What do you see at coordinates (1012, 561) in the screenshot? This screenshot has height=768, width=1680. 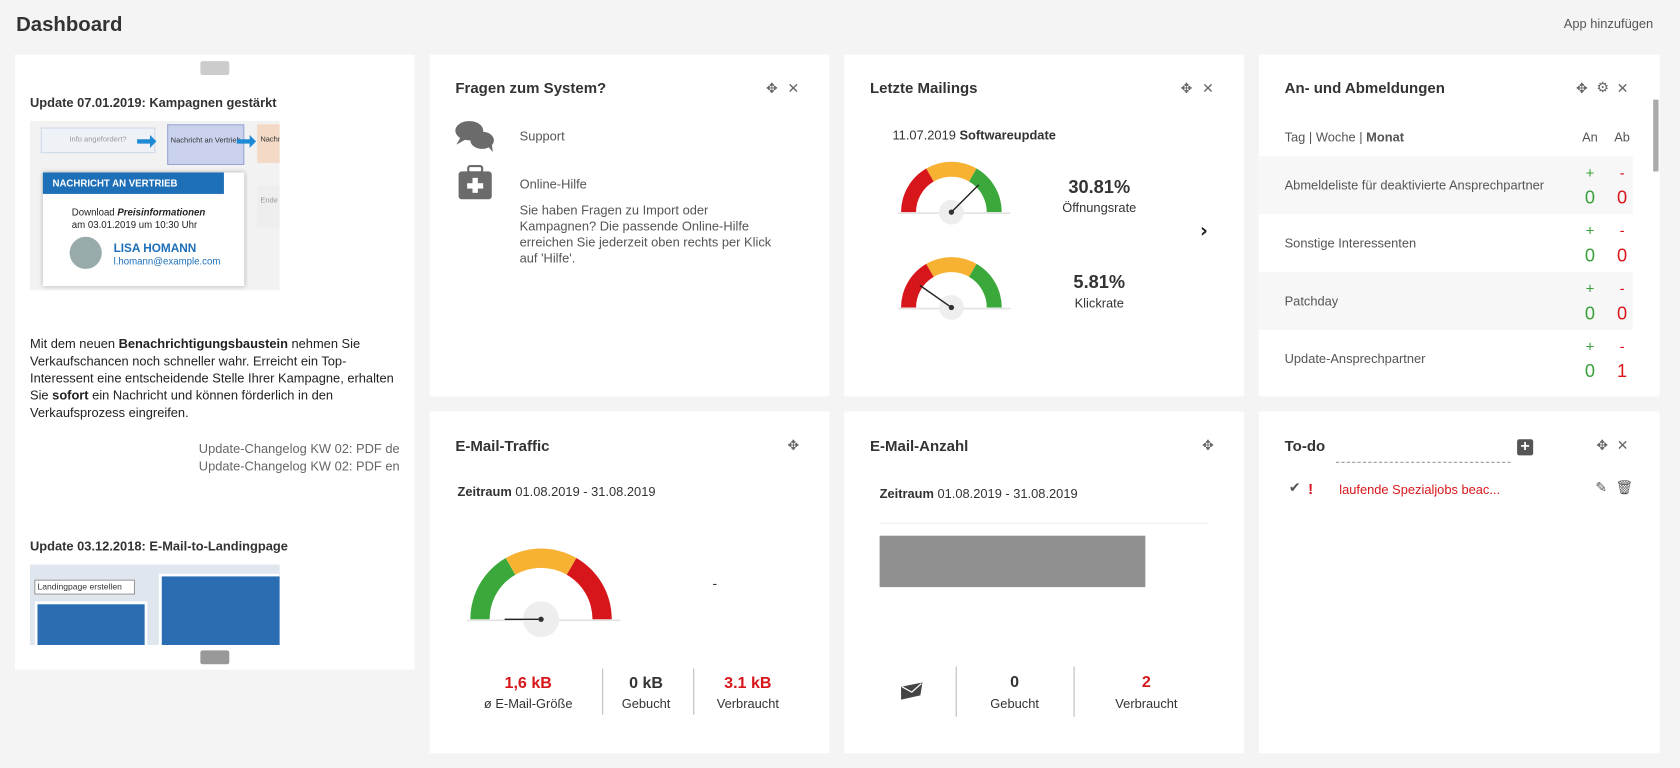 I see `placeholder-bar` at bounding box center [1012, 561].